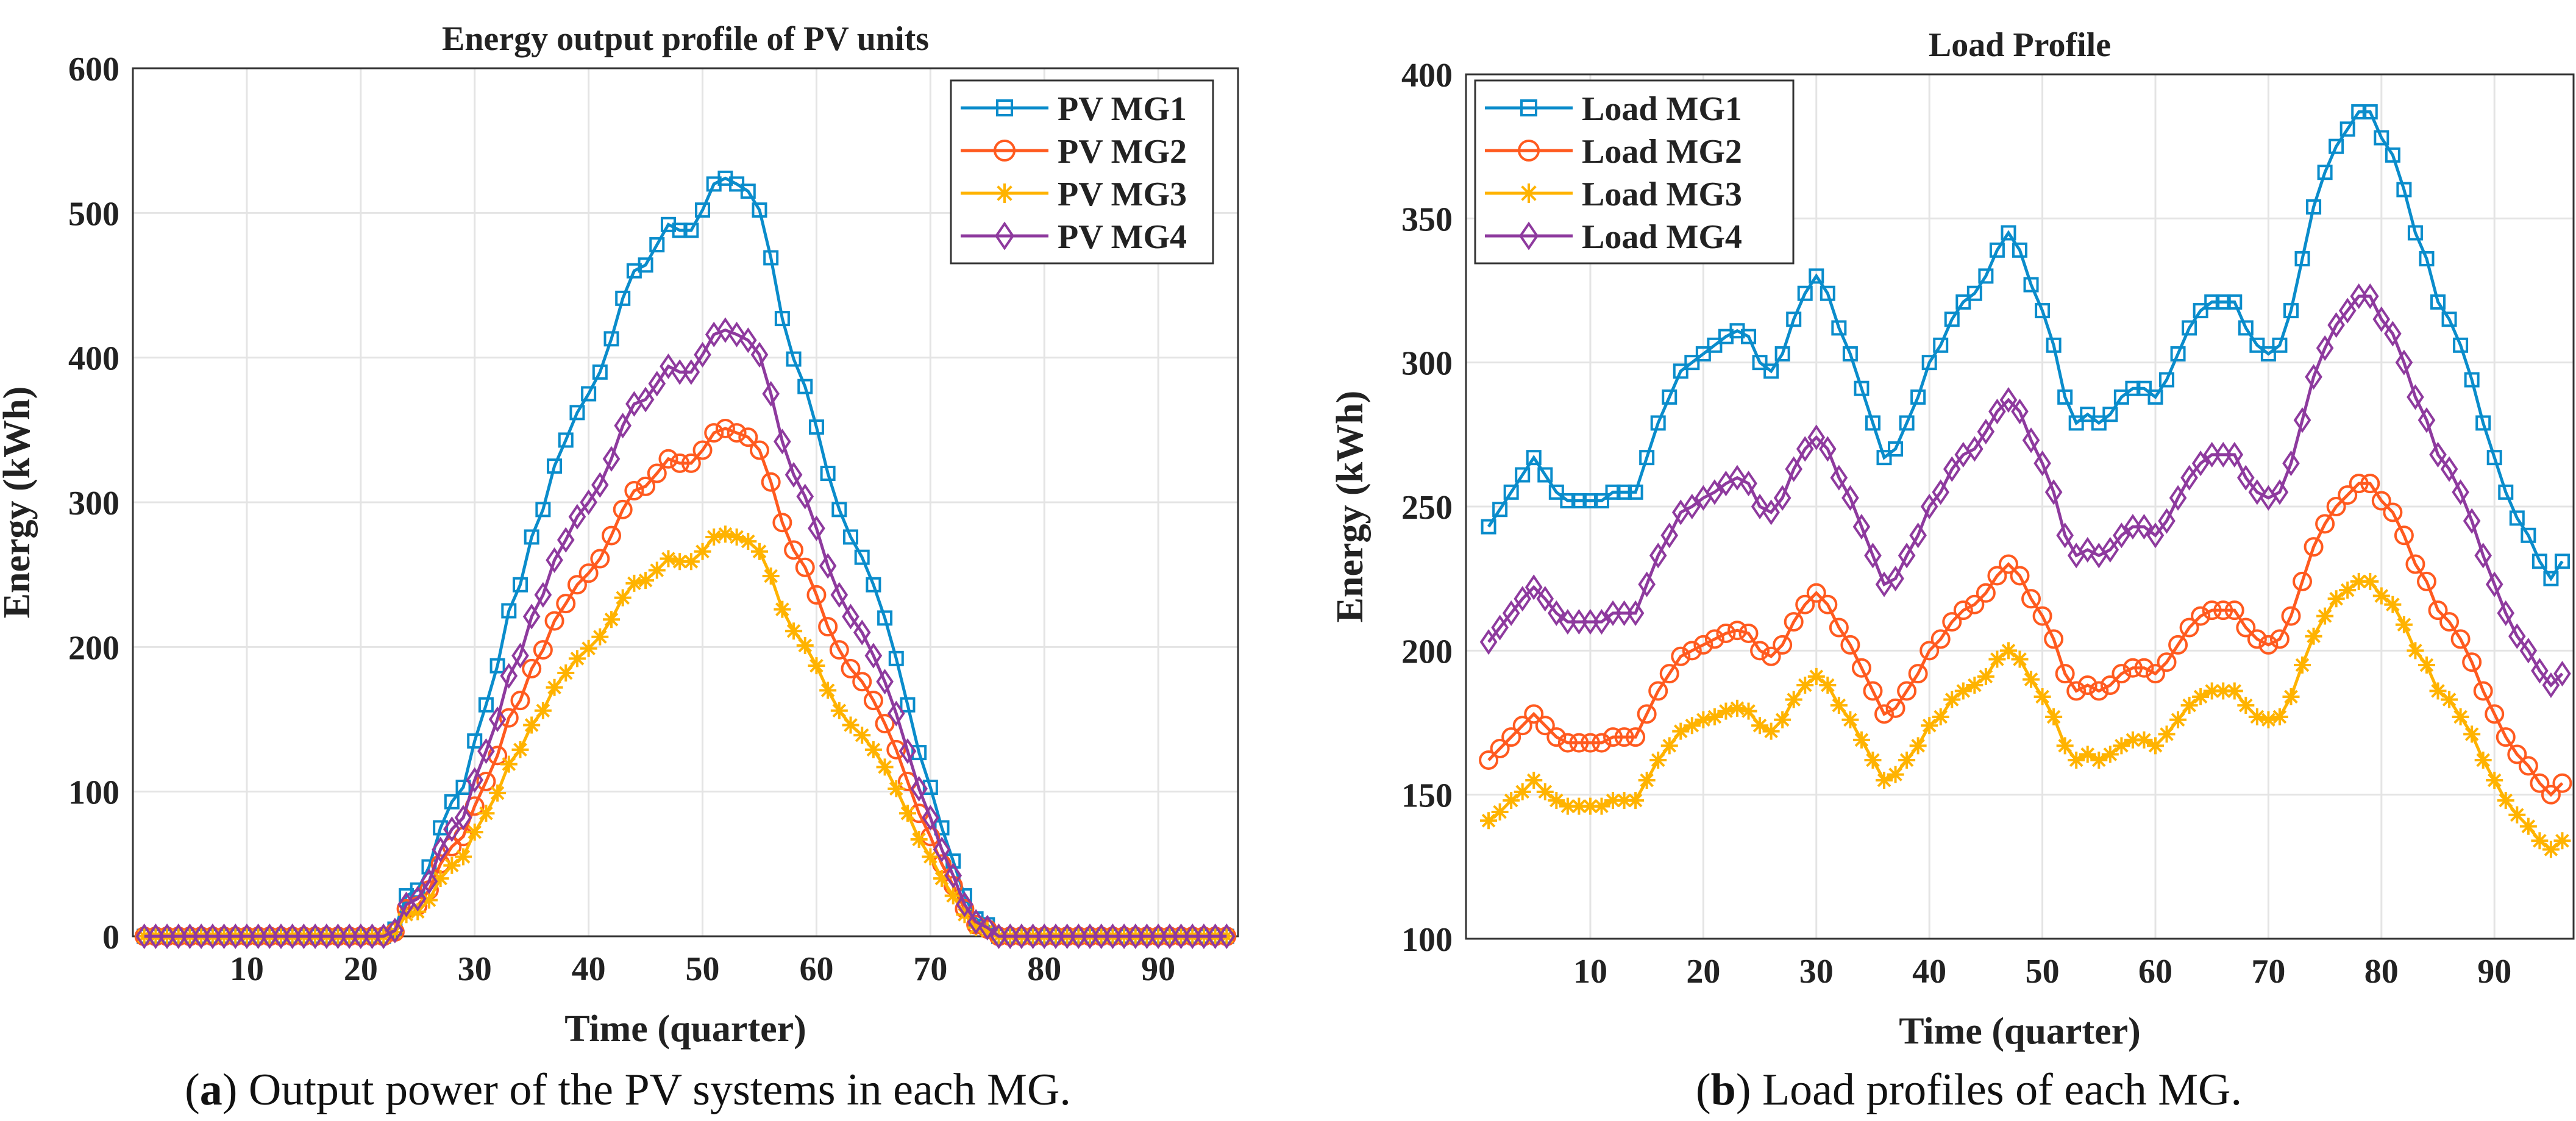 The height and width of the screenshot is (1121, 2576). Describe the element at coordinates (2043, 972) in the screenshot. I see `x-tick-label: 50` at that location.